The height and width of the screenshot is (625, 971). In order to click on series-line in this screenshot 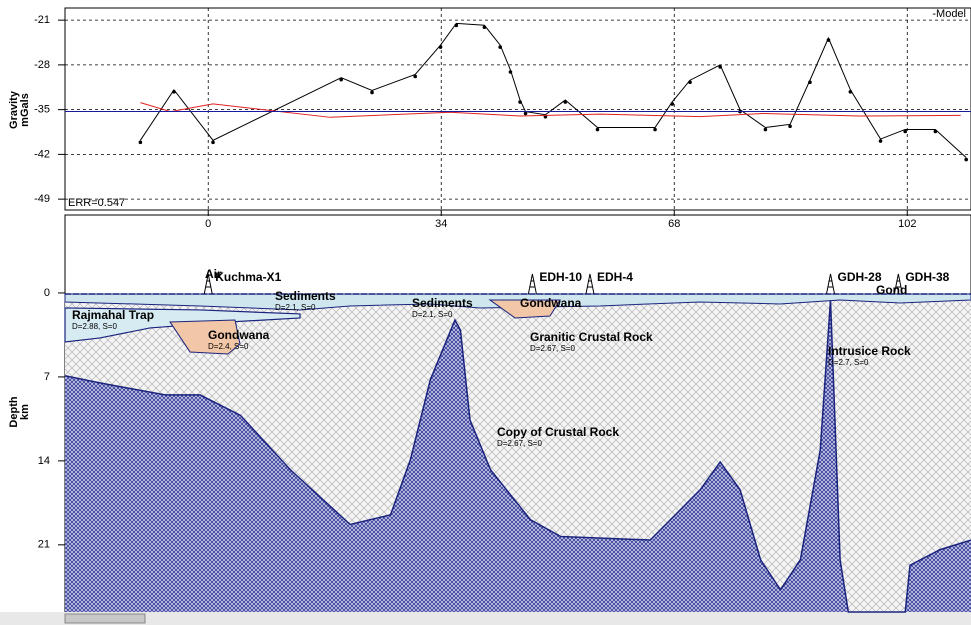, I will do `click(550, 110)`.